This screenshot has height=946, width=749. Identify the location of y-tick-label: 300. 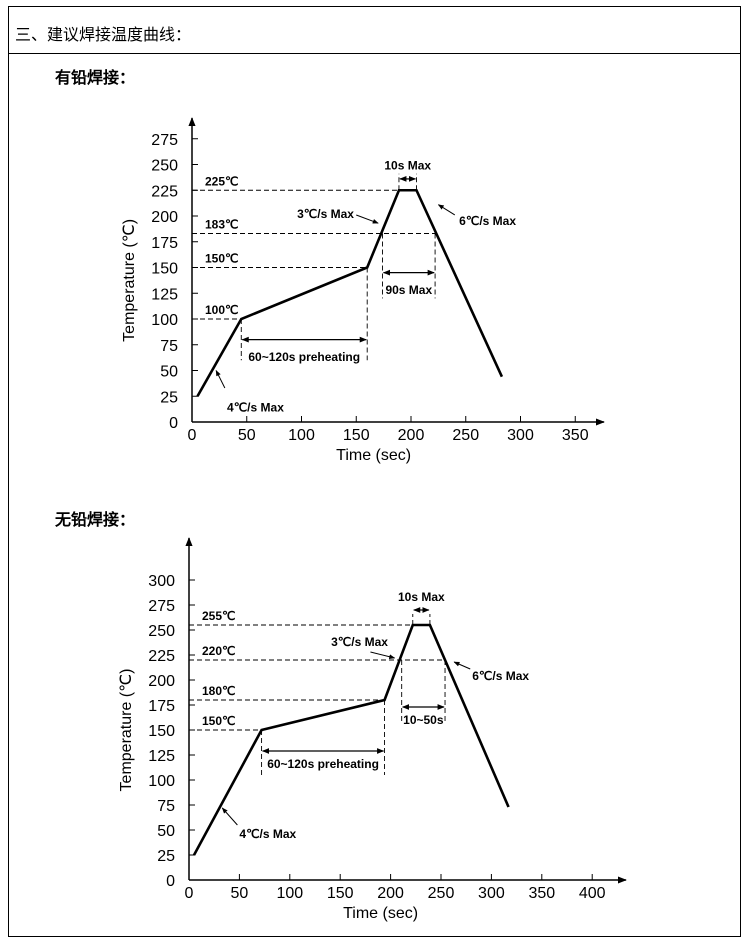
(161, 581).